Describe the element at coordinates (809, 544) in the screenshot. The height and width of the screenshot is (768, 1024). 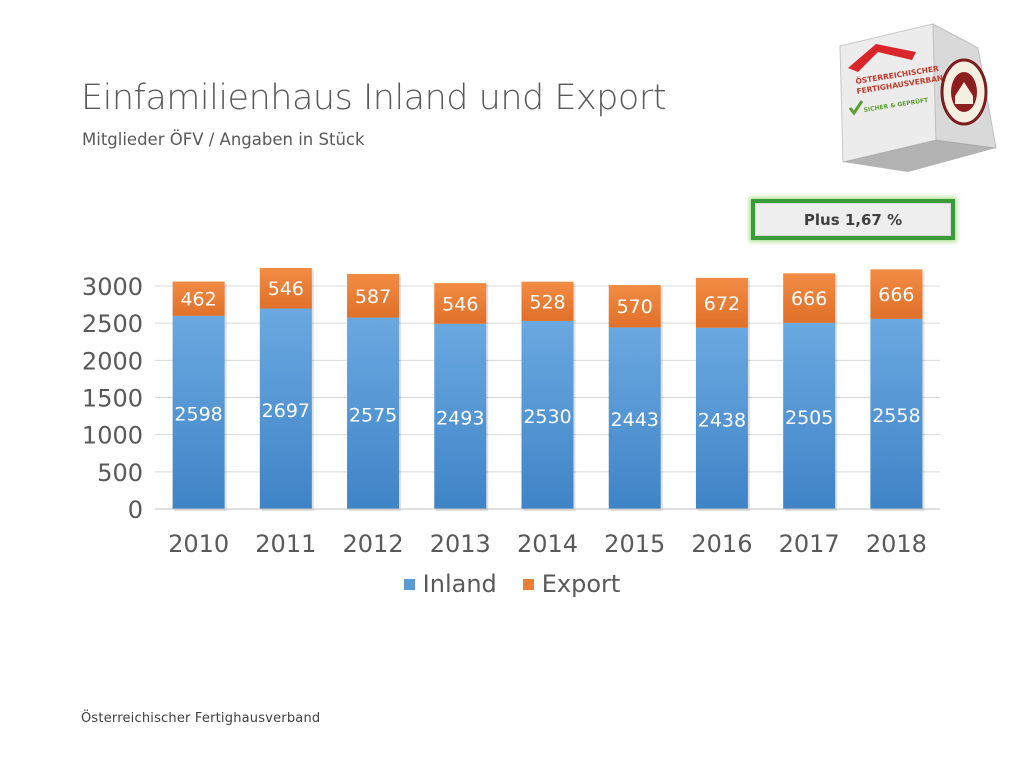
I see `x-tick-label: 2017` at that location.